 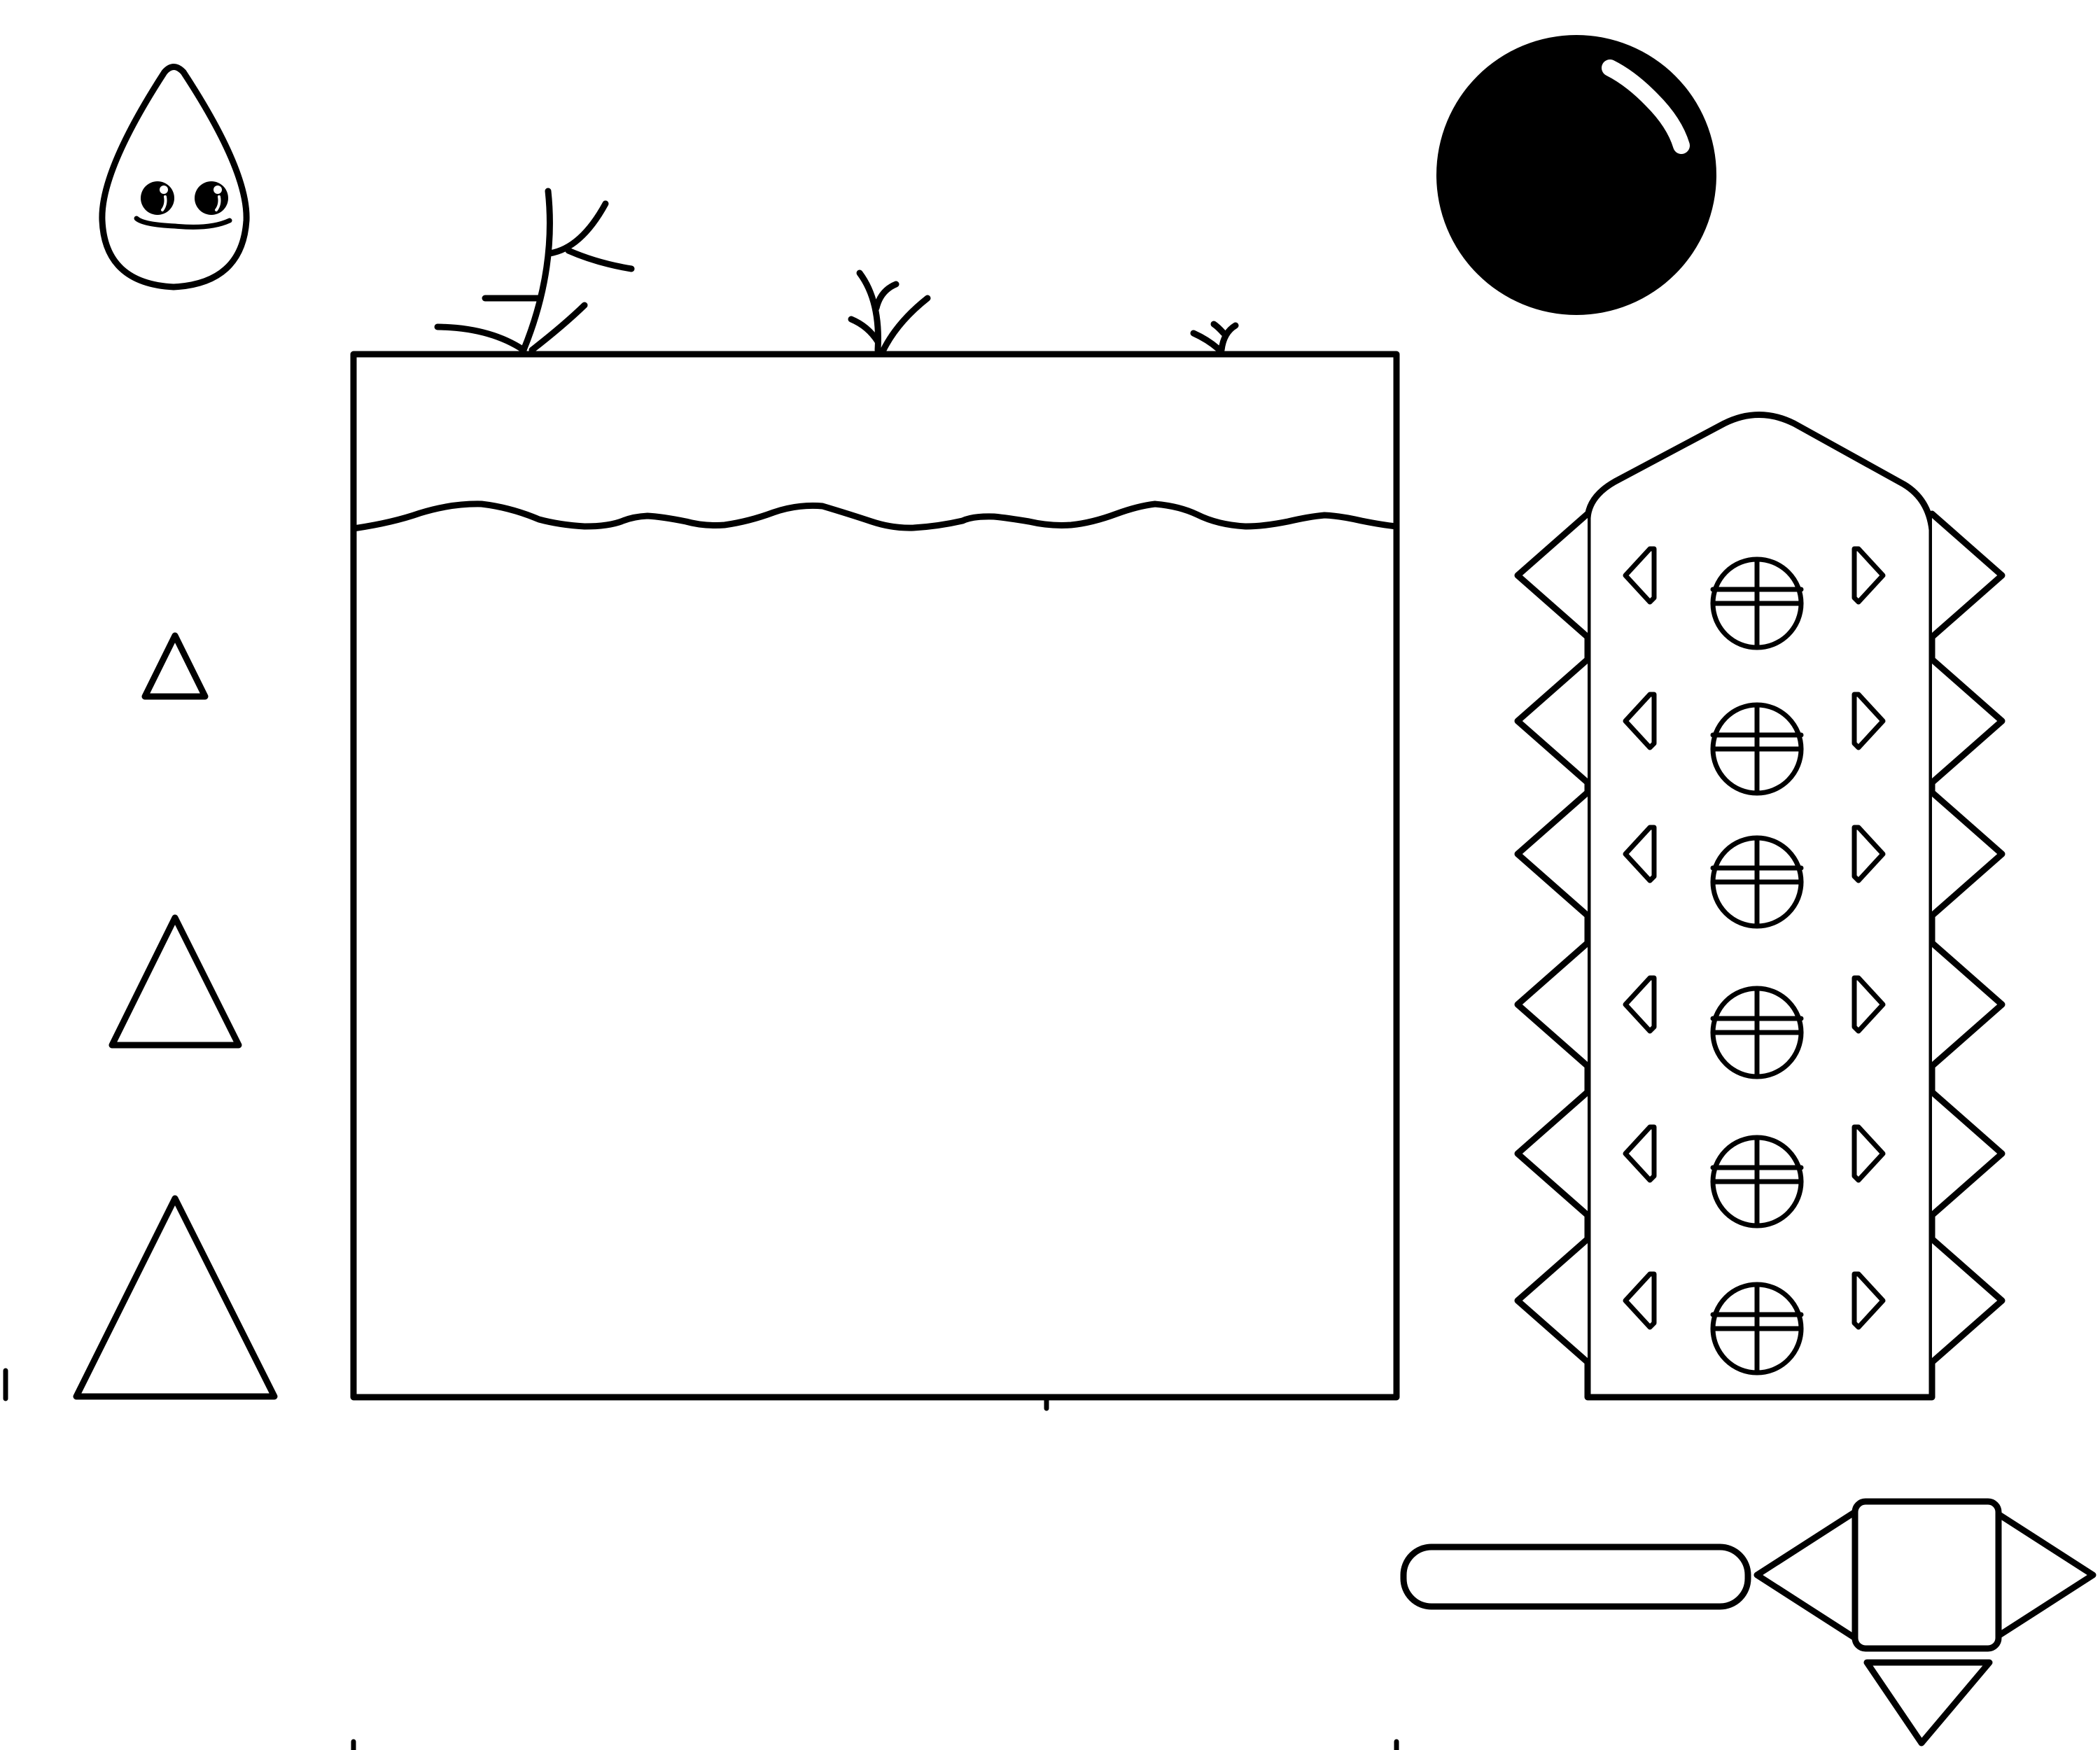 I want to click on tick-marks, so click(x=701, y=1559).